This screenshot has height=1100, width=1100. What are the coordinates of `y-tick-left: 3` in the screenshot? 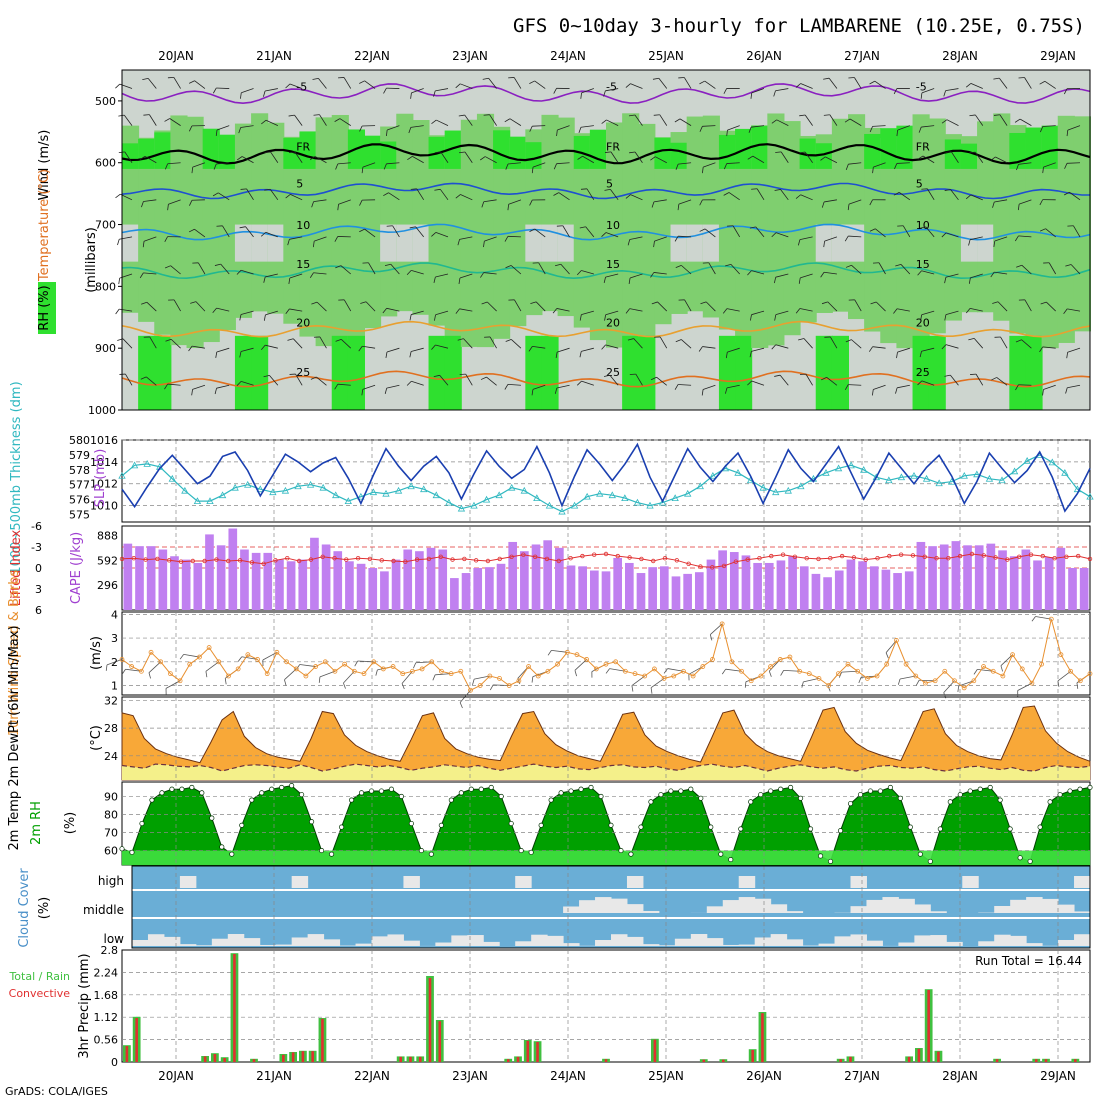 It's located at (38, 589).